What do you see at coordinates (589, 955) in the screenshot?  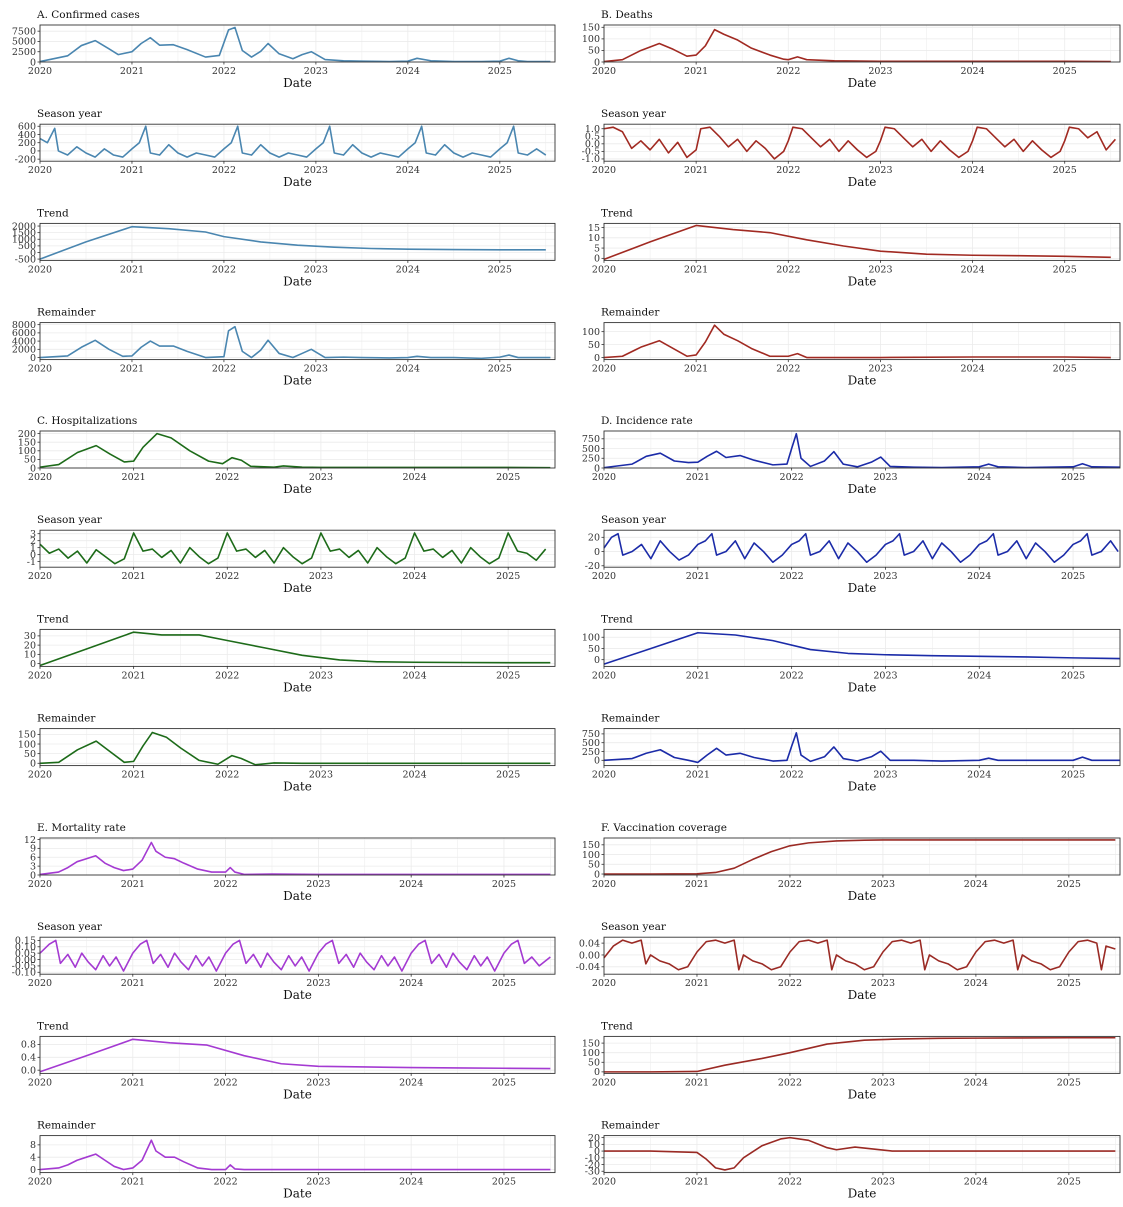 I see `y-tick-label: 0.00` at bounding box center [589, 955].